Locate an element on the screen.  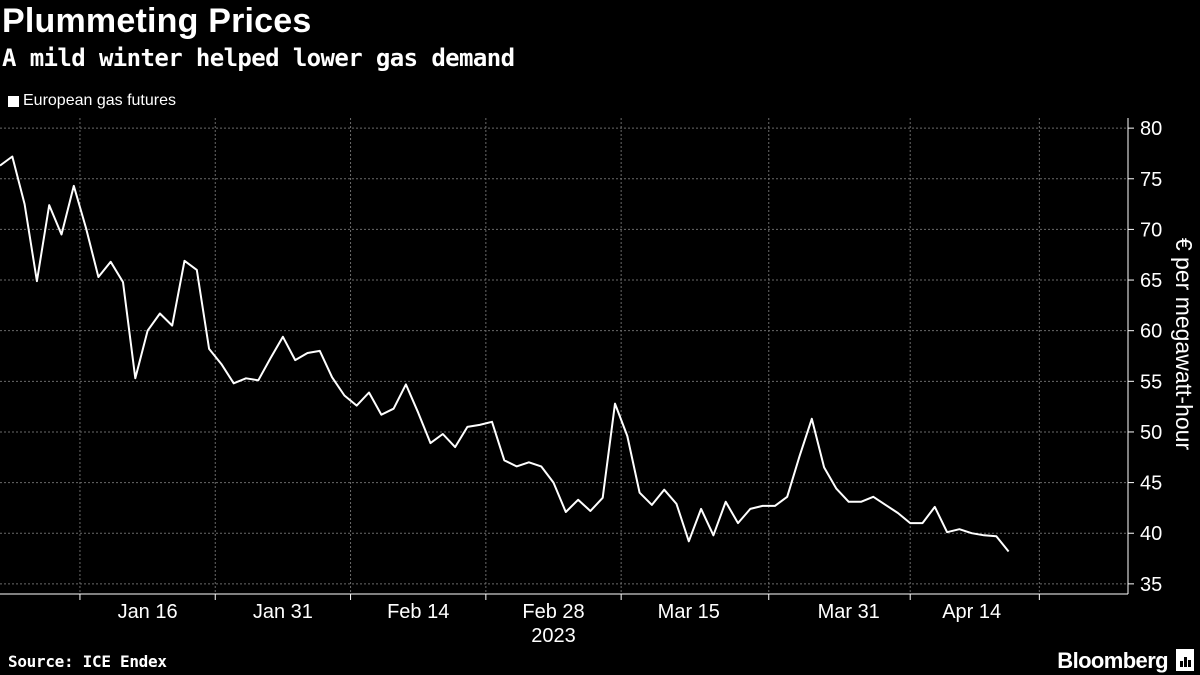
x-tick-label: Jan 31 is located at coordinates (283, 612).